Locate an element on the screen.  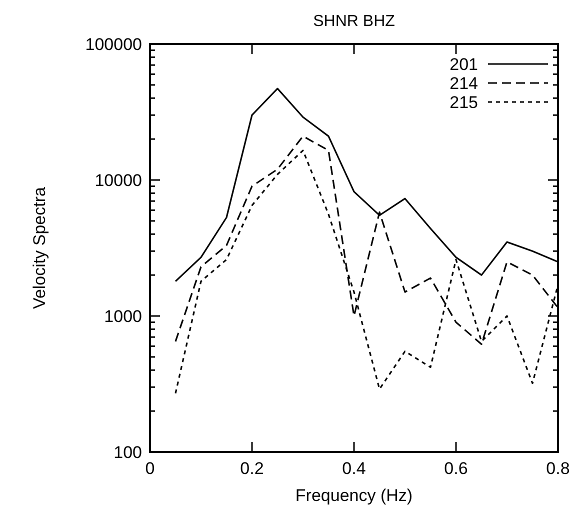
x-axis-title: Frequency (Hz) is located at coordinates (354, 495).